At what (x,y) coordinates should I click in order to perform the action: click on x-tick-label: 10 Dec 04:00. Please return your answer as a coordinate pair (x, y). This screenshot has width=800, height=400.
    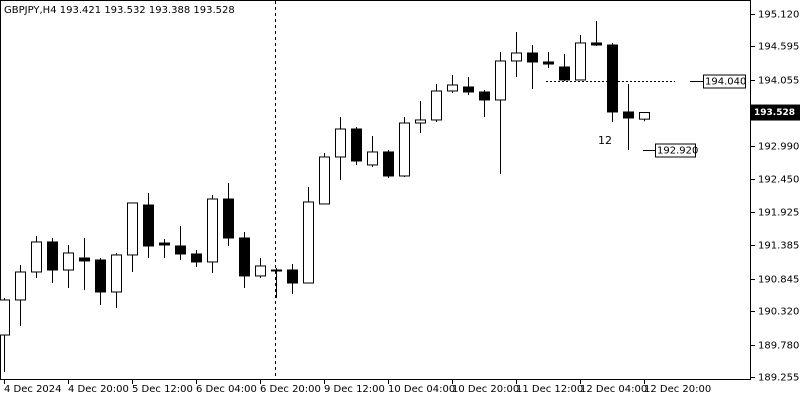
    Looking at the image, I should click on (421, 389).